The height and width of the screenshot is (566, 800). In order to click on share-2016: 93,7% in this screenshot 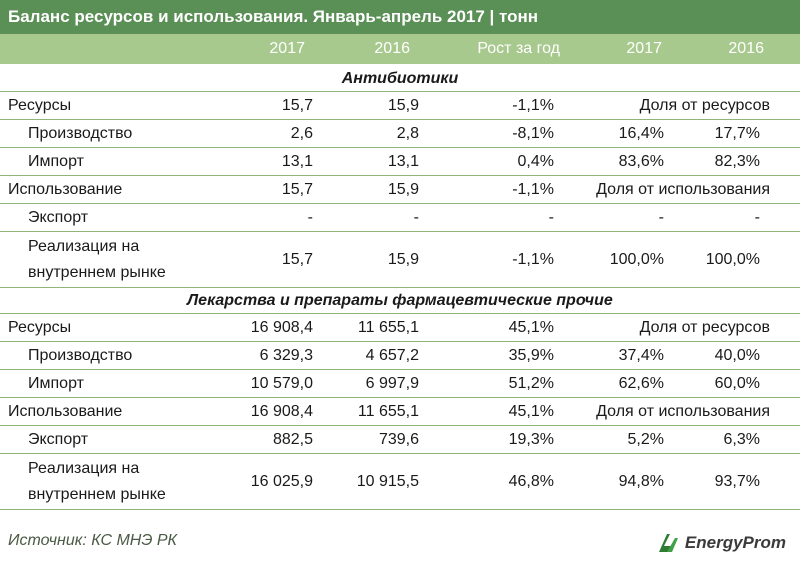, I will do `click(737, 481)`.